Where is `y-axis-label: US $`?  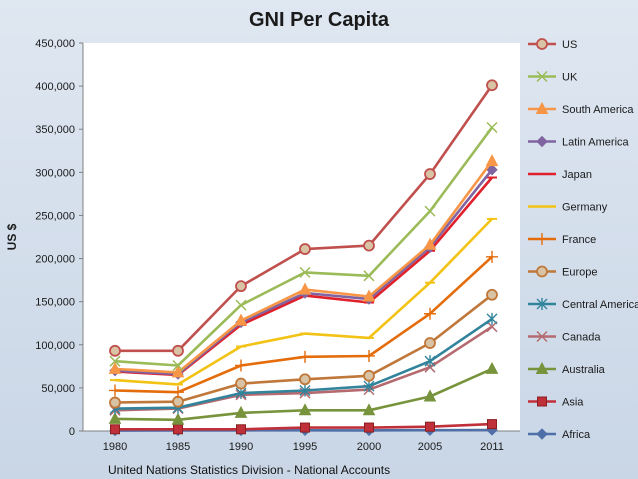
y-axis-label: US $ is located at coordinates (12, 236).